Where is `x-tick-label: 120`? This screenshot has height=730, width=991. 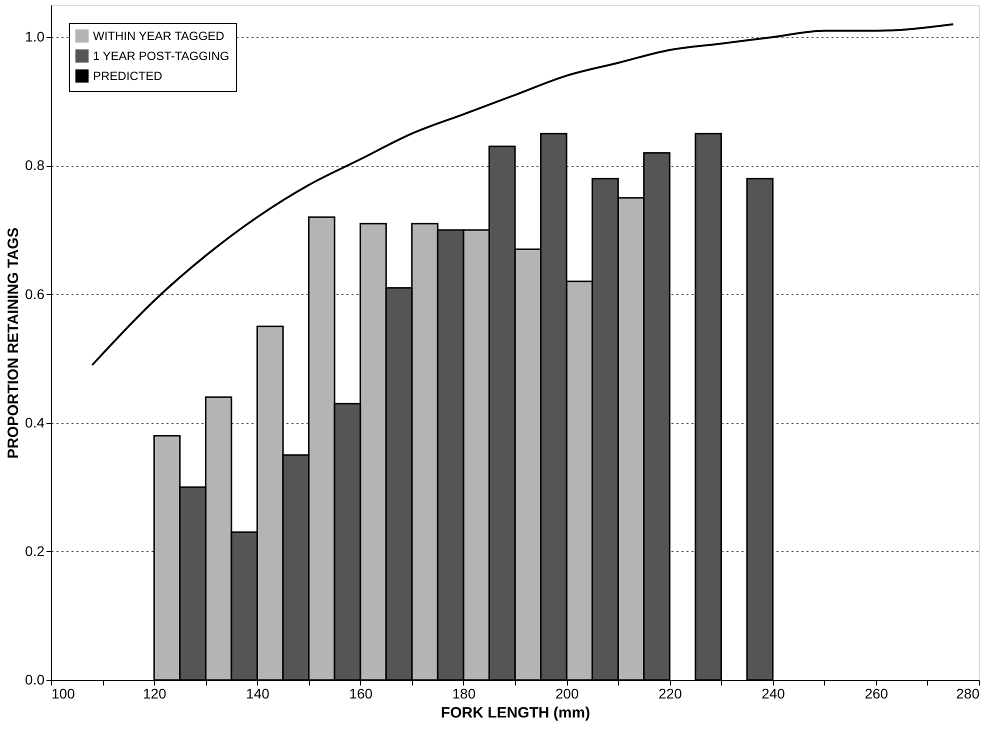 x-tick-label: 120 is located at coordinates (154, 694).